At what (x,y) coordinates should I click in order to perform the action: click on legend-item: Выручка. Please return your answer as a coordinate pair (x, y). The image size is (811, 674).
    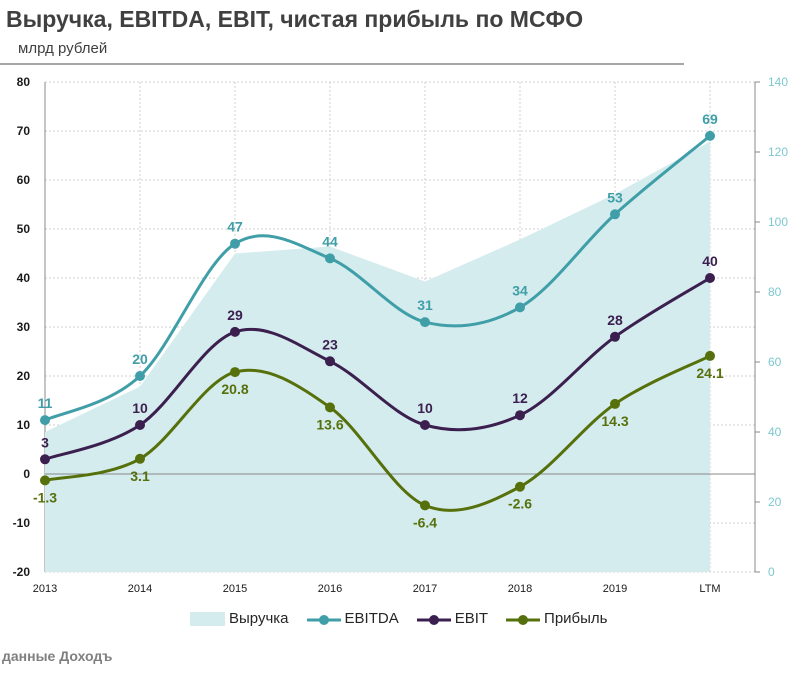
    Looking at the image, I should click on (239, 618).